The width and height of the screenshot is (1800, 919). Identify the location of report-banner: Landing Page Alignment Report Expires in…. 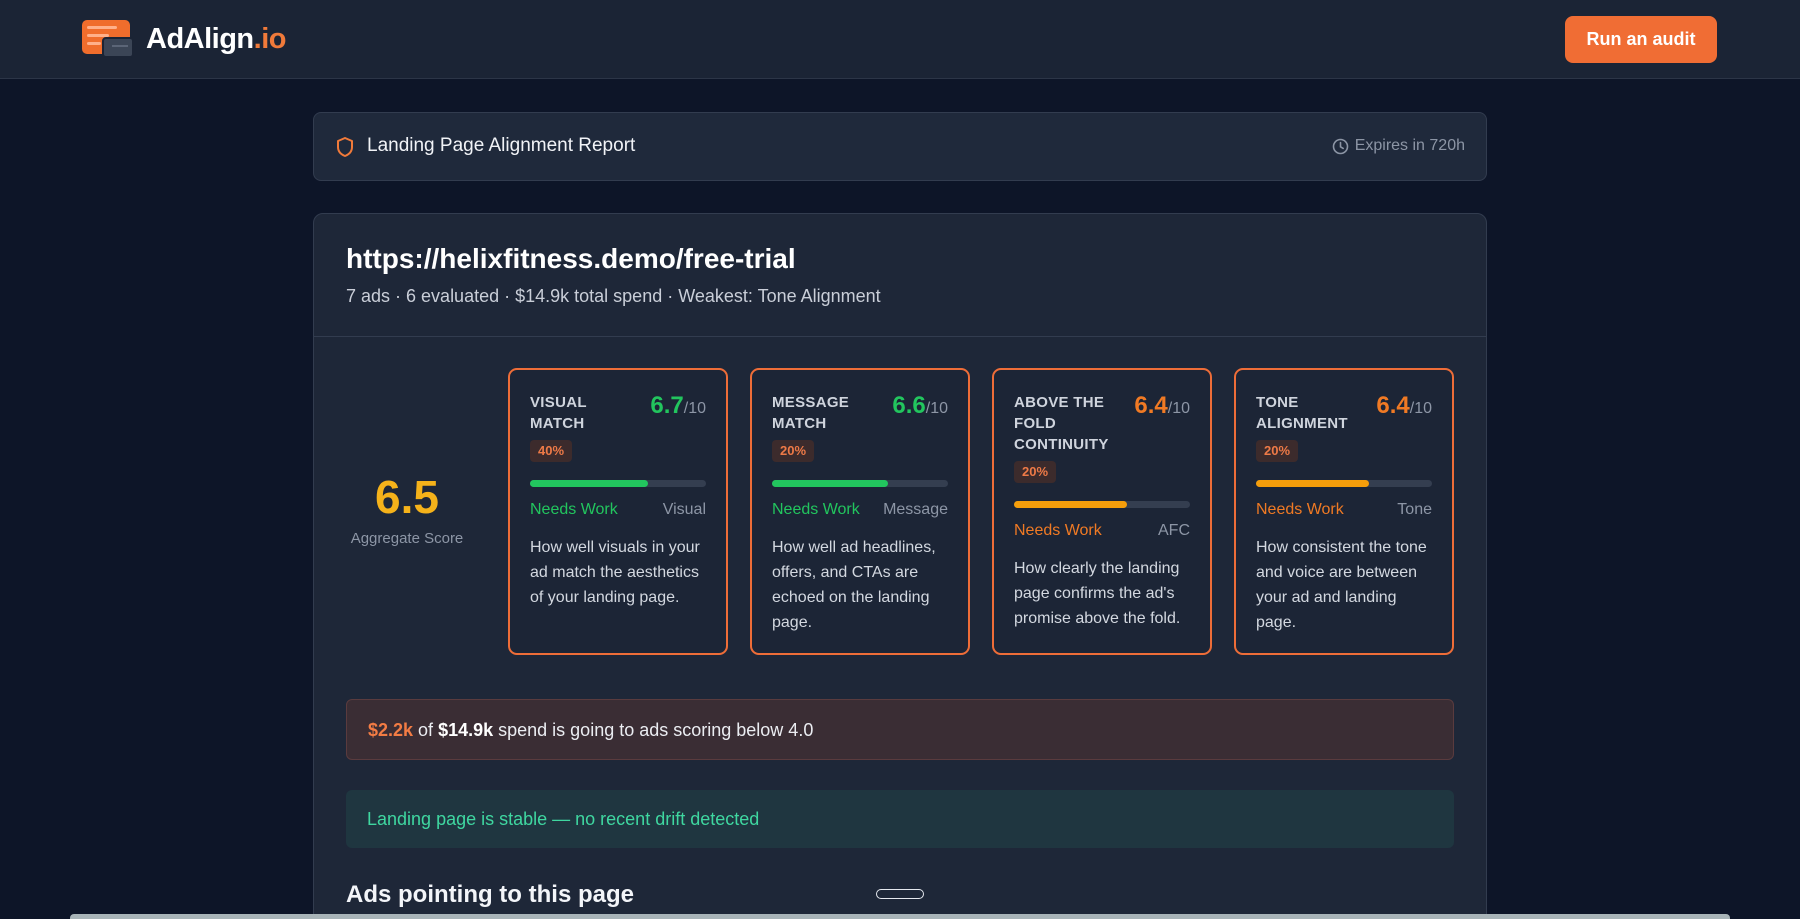
(900, 146).